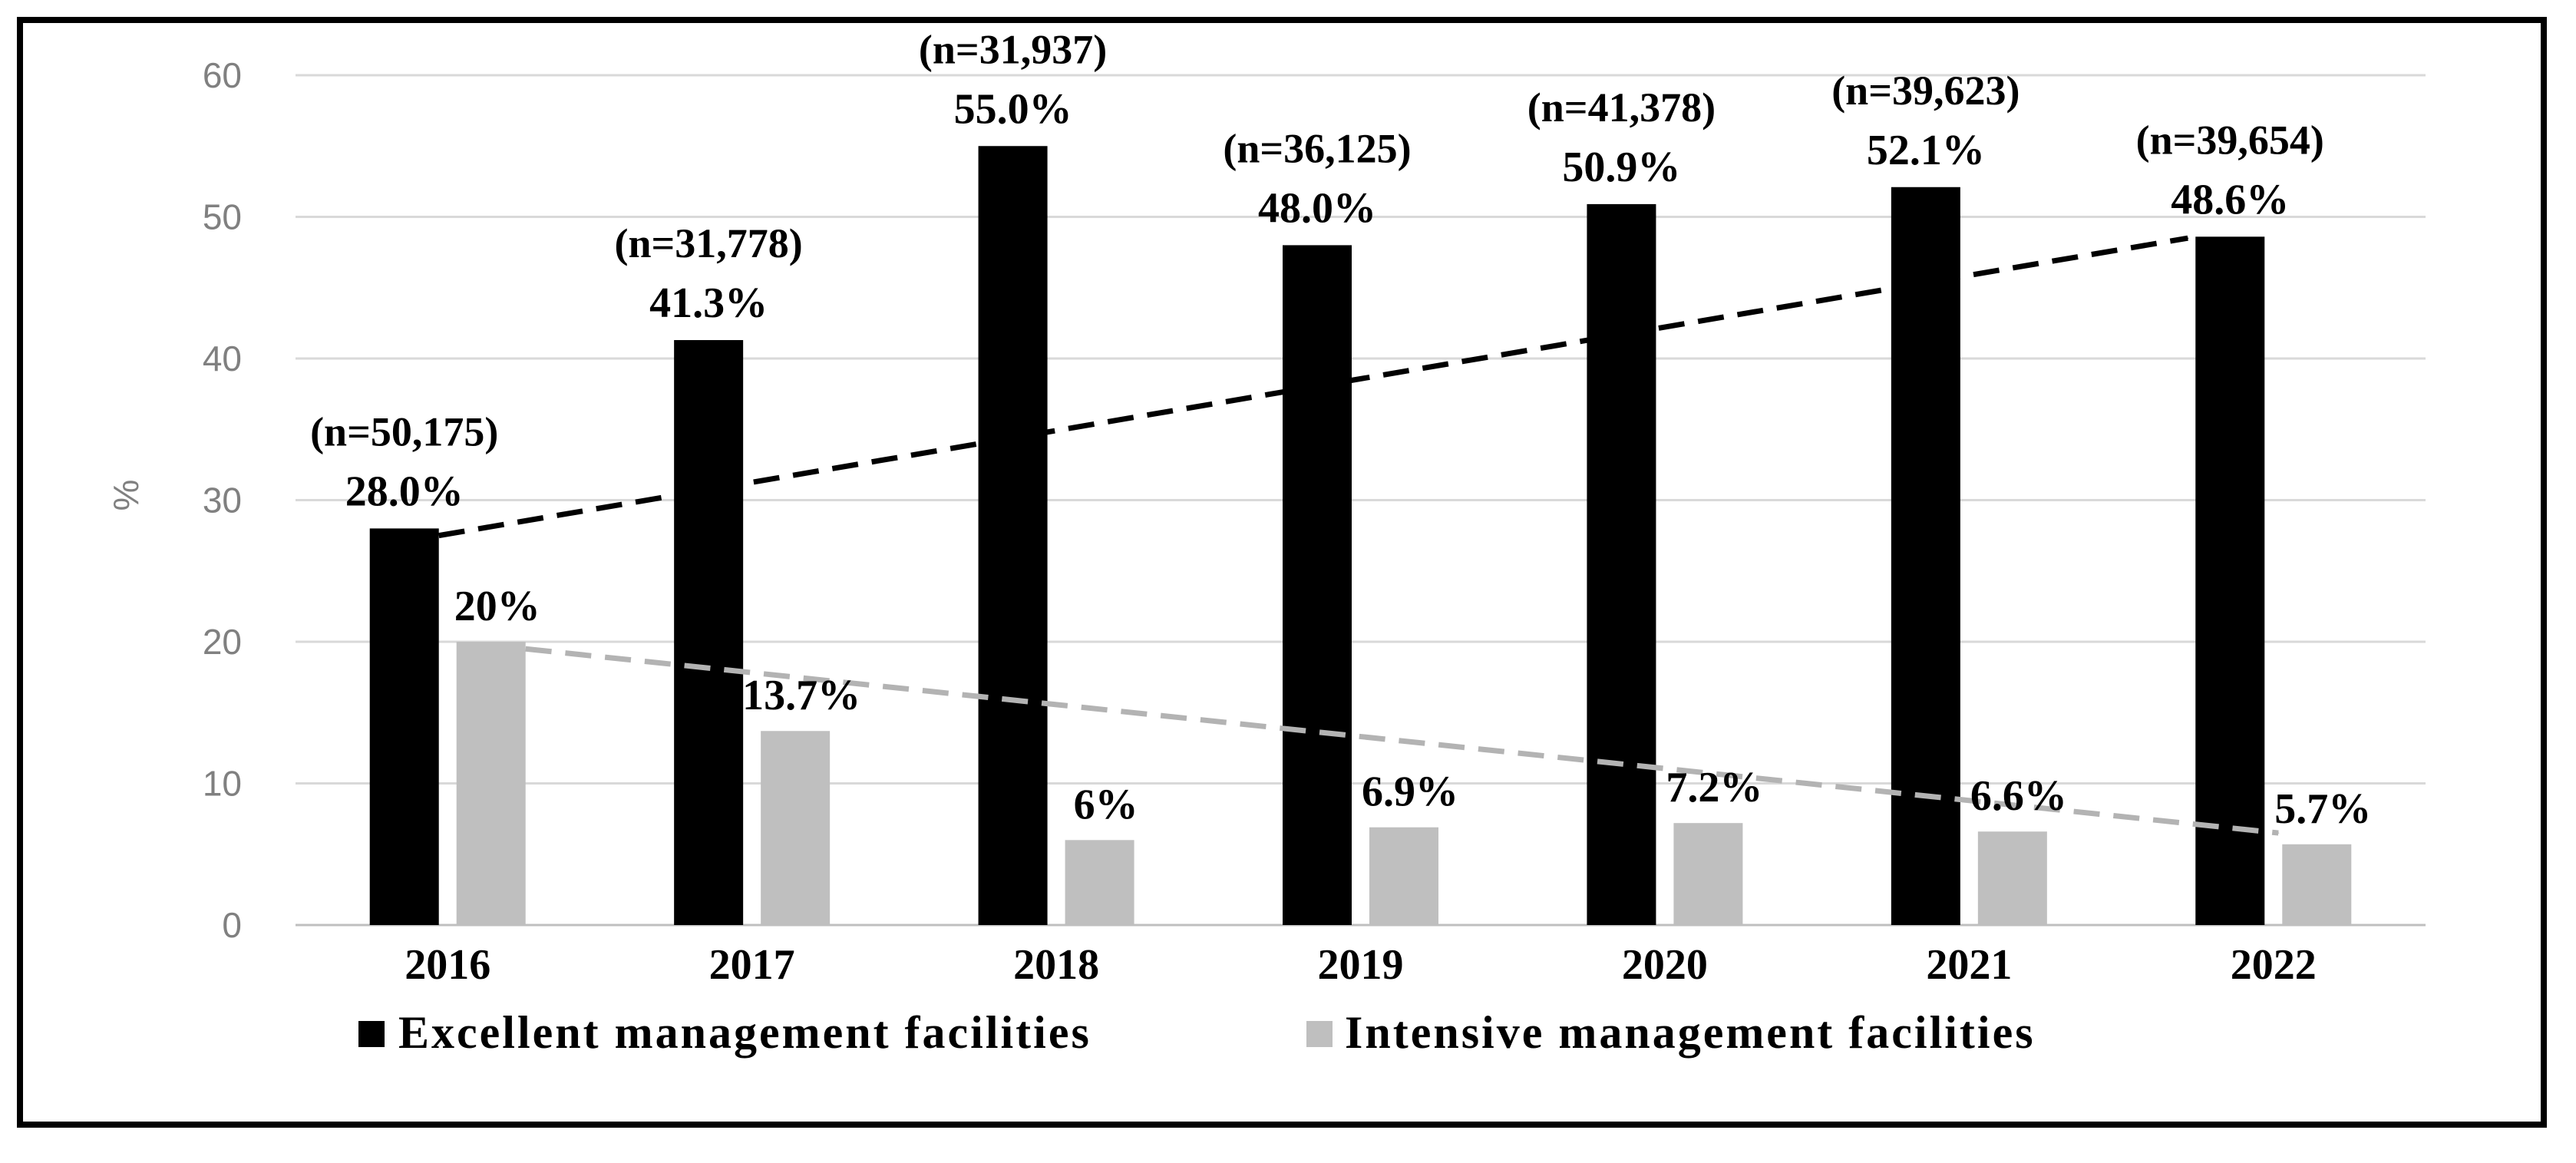 Image resolution: width=2576 pixels, height=1163 pixels. Describe the element at coordinates (222, 642) in the screenshot. I see `y-tick-label: 20` at that location.